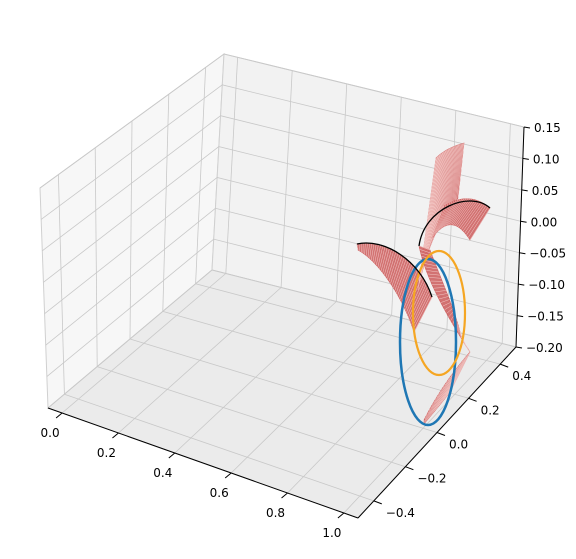  I want to click on z-tick-label: −0.10, so click(546, 285).